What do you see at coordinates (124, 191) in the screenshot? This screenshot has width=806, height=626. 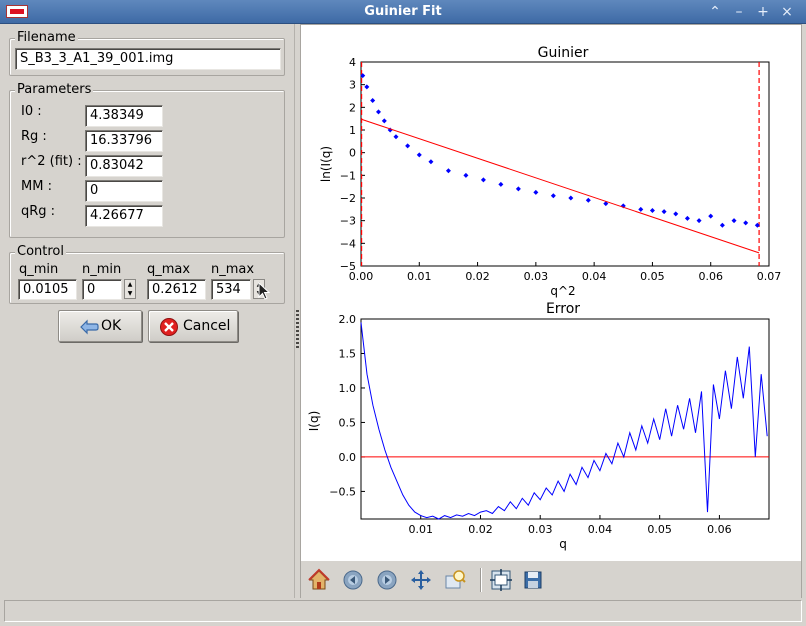 I see `mm-field: 0` at bounding box center [124, 191].